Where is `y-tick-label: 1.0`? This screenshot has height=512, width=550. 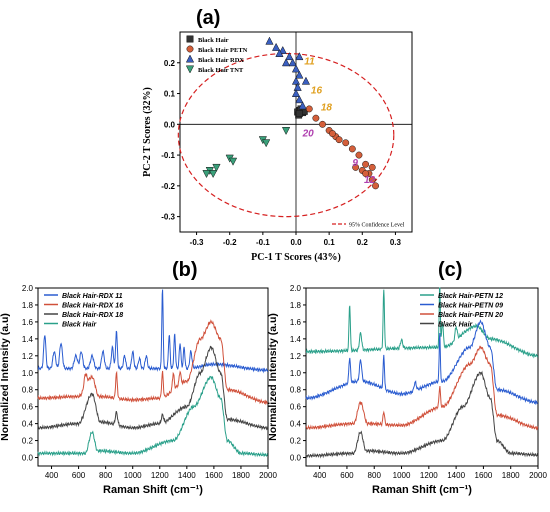 y-tick-label: 1.0 is located at coordinates (296, 373).